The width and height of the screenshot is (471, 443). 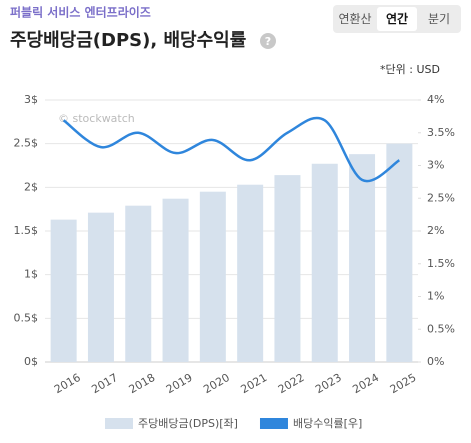 What do you see at coordinates (365, 383) in the screenshot?
I see `x-tick-label: 2024` at bounding box center [365, 383].